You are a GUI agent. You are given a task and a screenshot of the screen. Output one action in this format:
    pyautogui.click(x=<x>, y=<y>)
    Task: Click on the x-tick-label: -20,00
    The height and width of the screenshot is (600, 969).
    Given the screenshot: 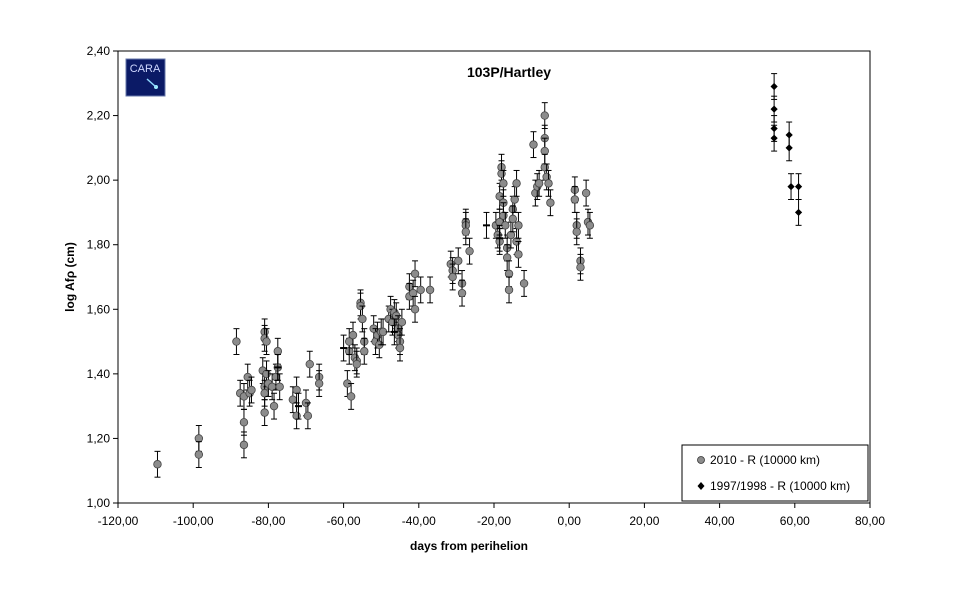 What is the action you would take?
    pyautogui.click(x=494, y=521)
    